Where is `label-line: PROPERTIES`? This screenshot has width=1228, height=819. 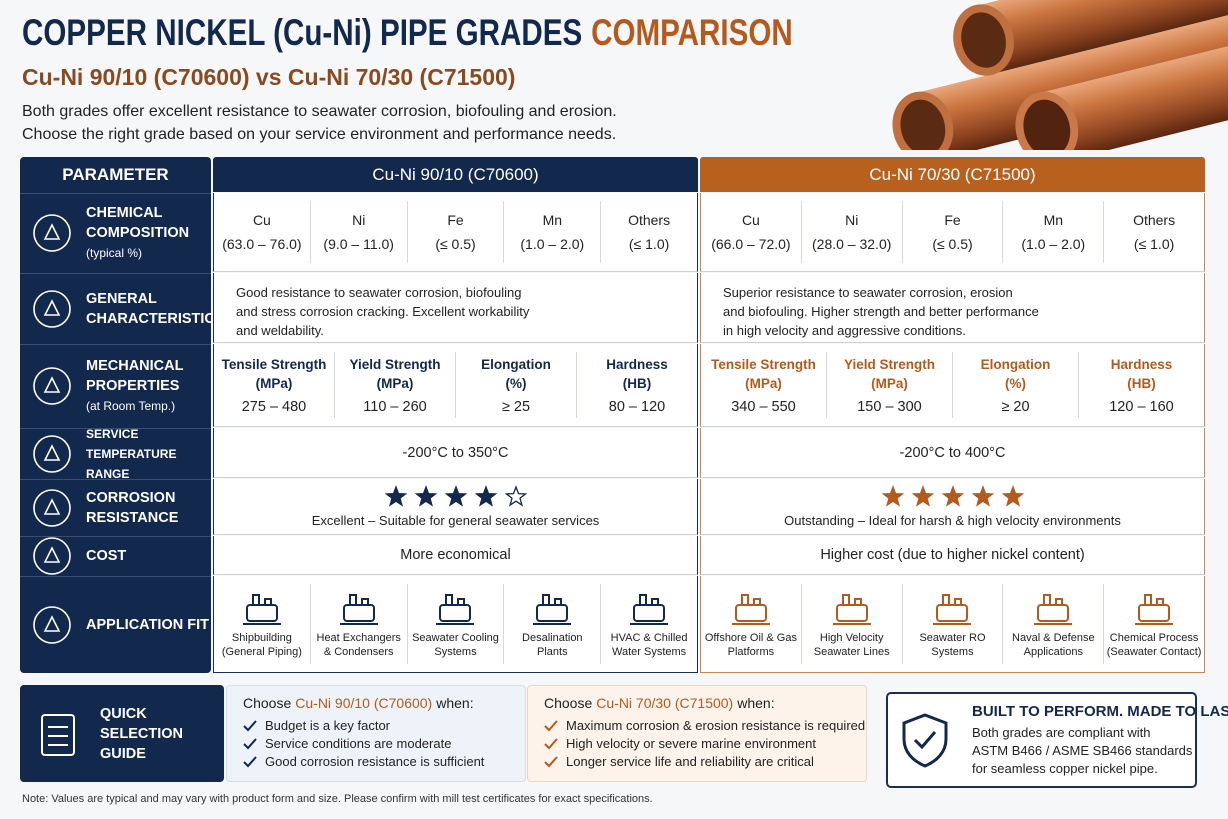 label-line: PROPERTIES is located at coordinates (133, 386).